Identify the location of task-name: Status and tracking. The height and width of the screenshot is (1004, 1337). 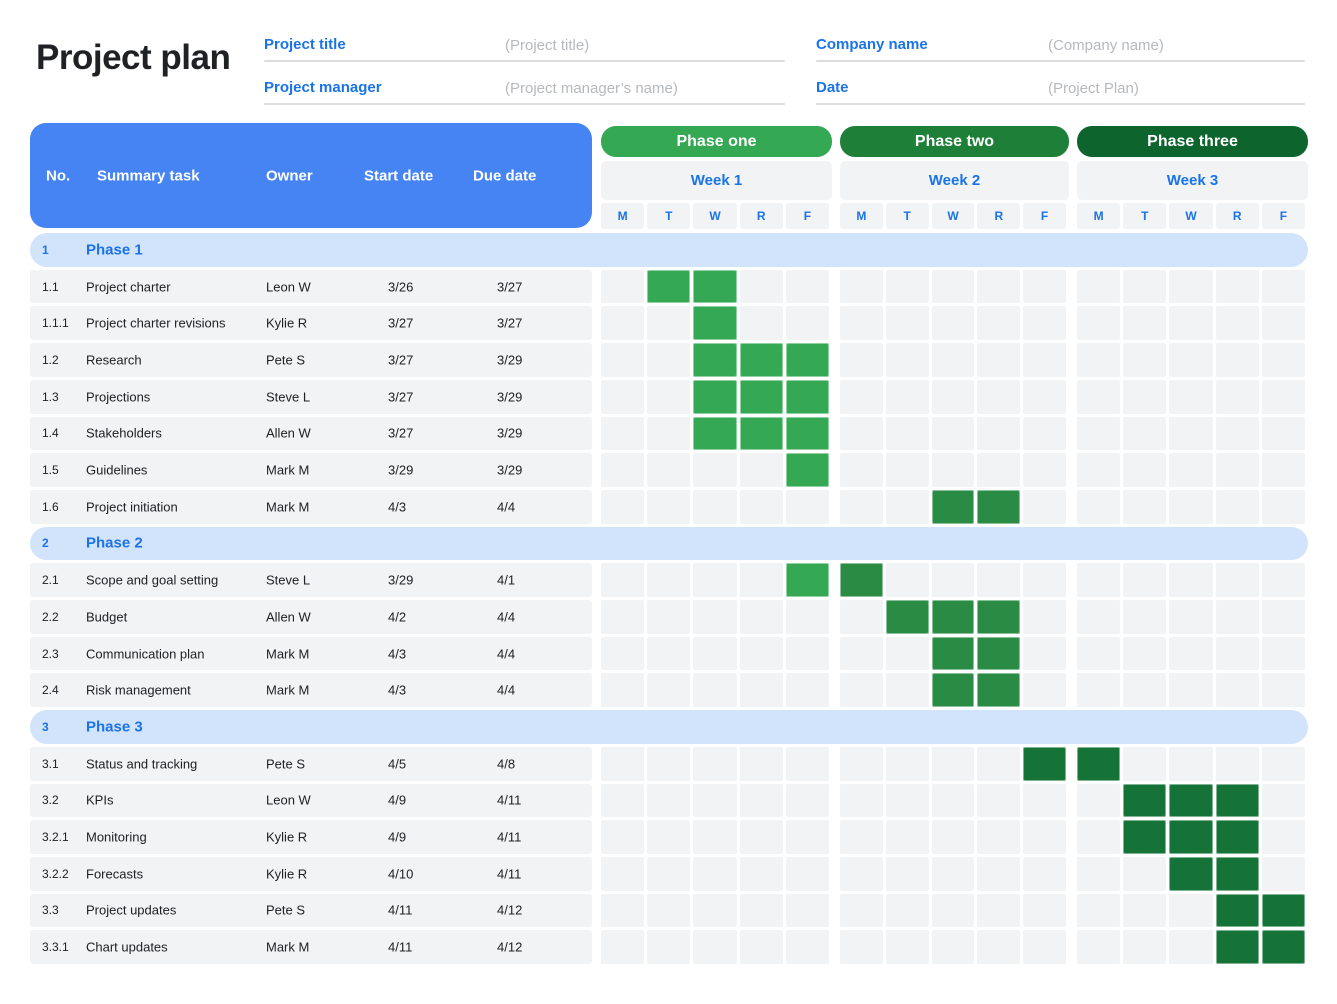
(142, 764).